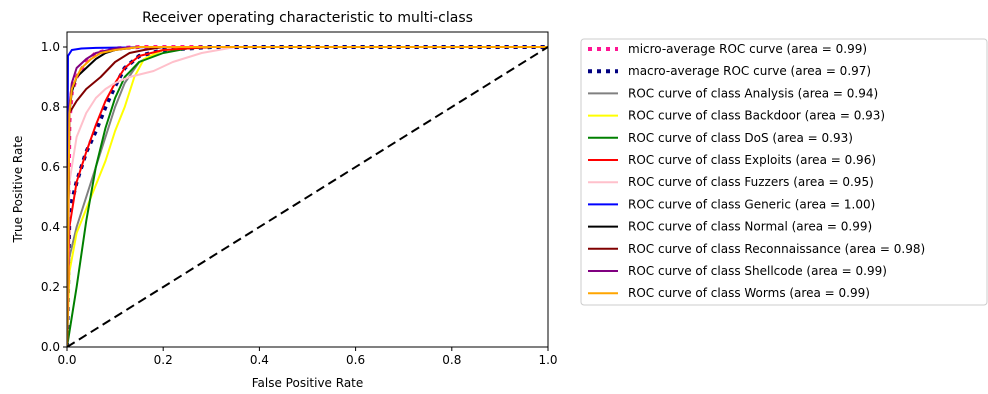 The image size is (988, 394). What do you see at coordinates (50, 47) in the screenshot?
I see `y-tick-label: 1.0` at bounding box center [50, 47].